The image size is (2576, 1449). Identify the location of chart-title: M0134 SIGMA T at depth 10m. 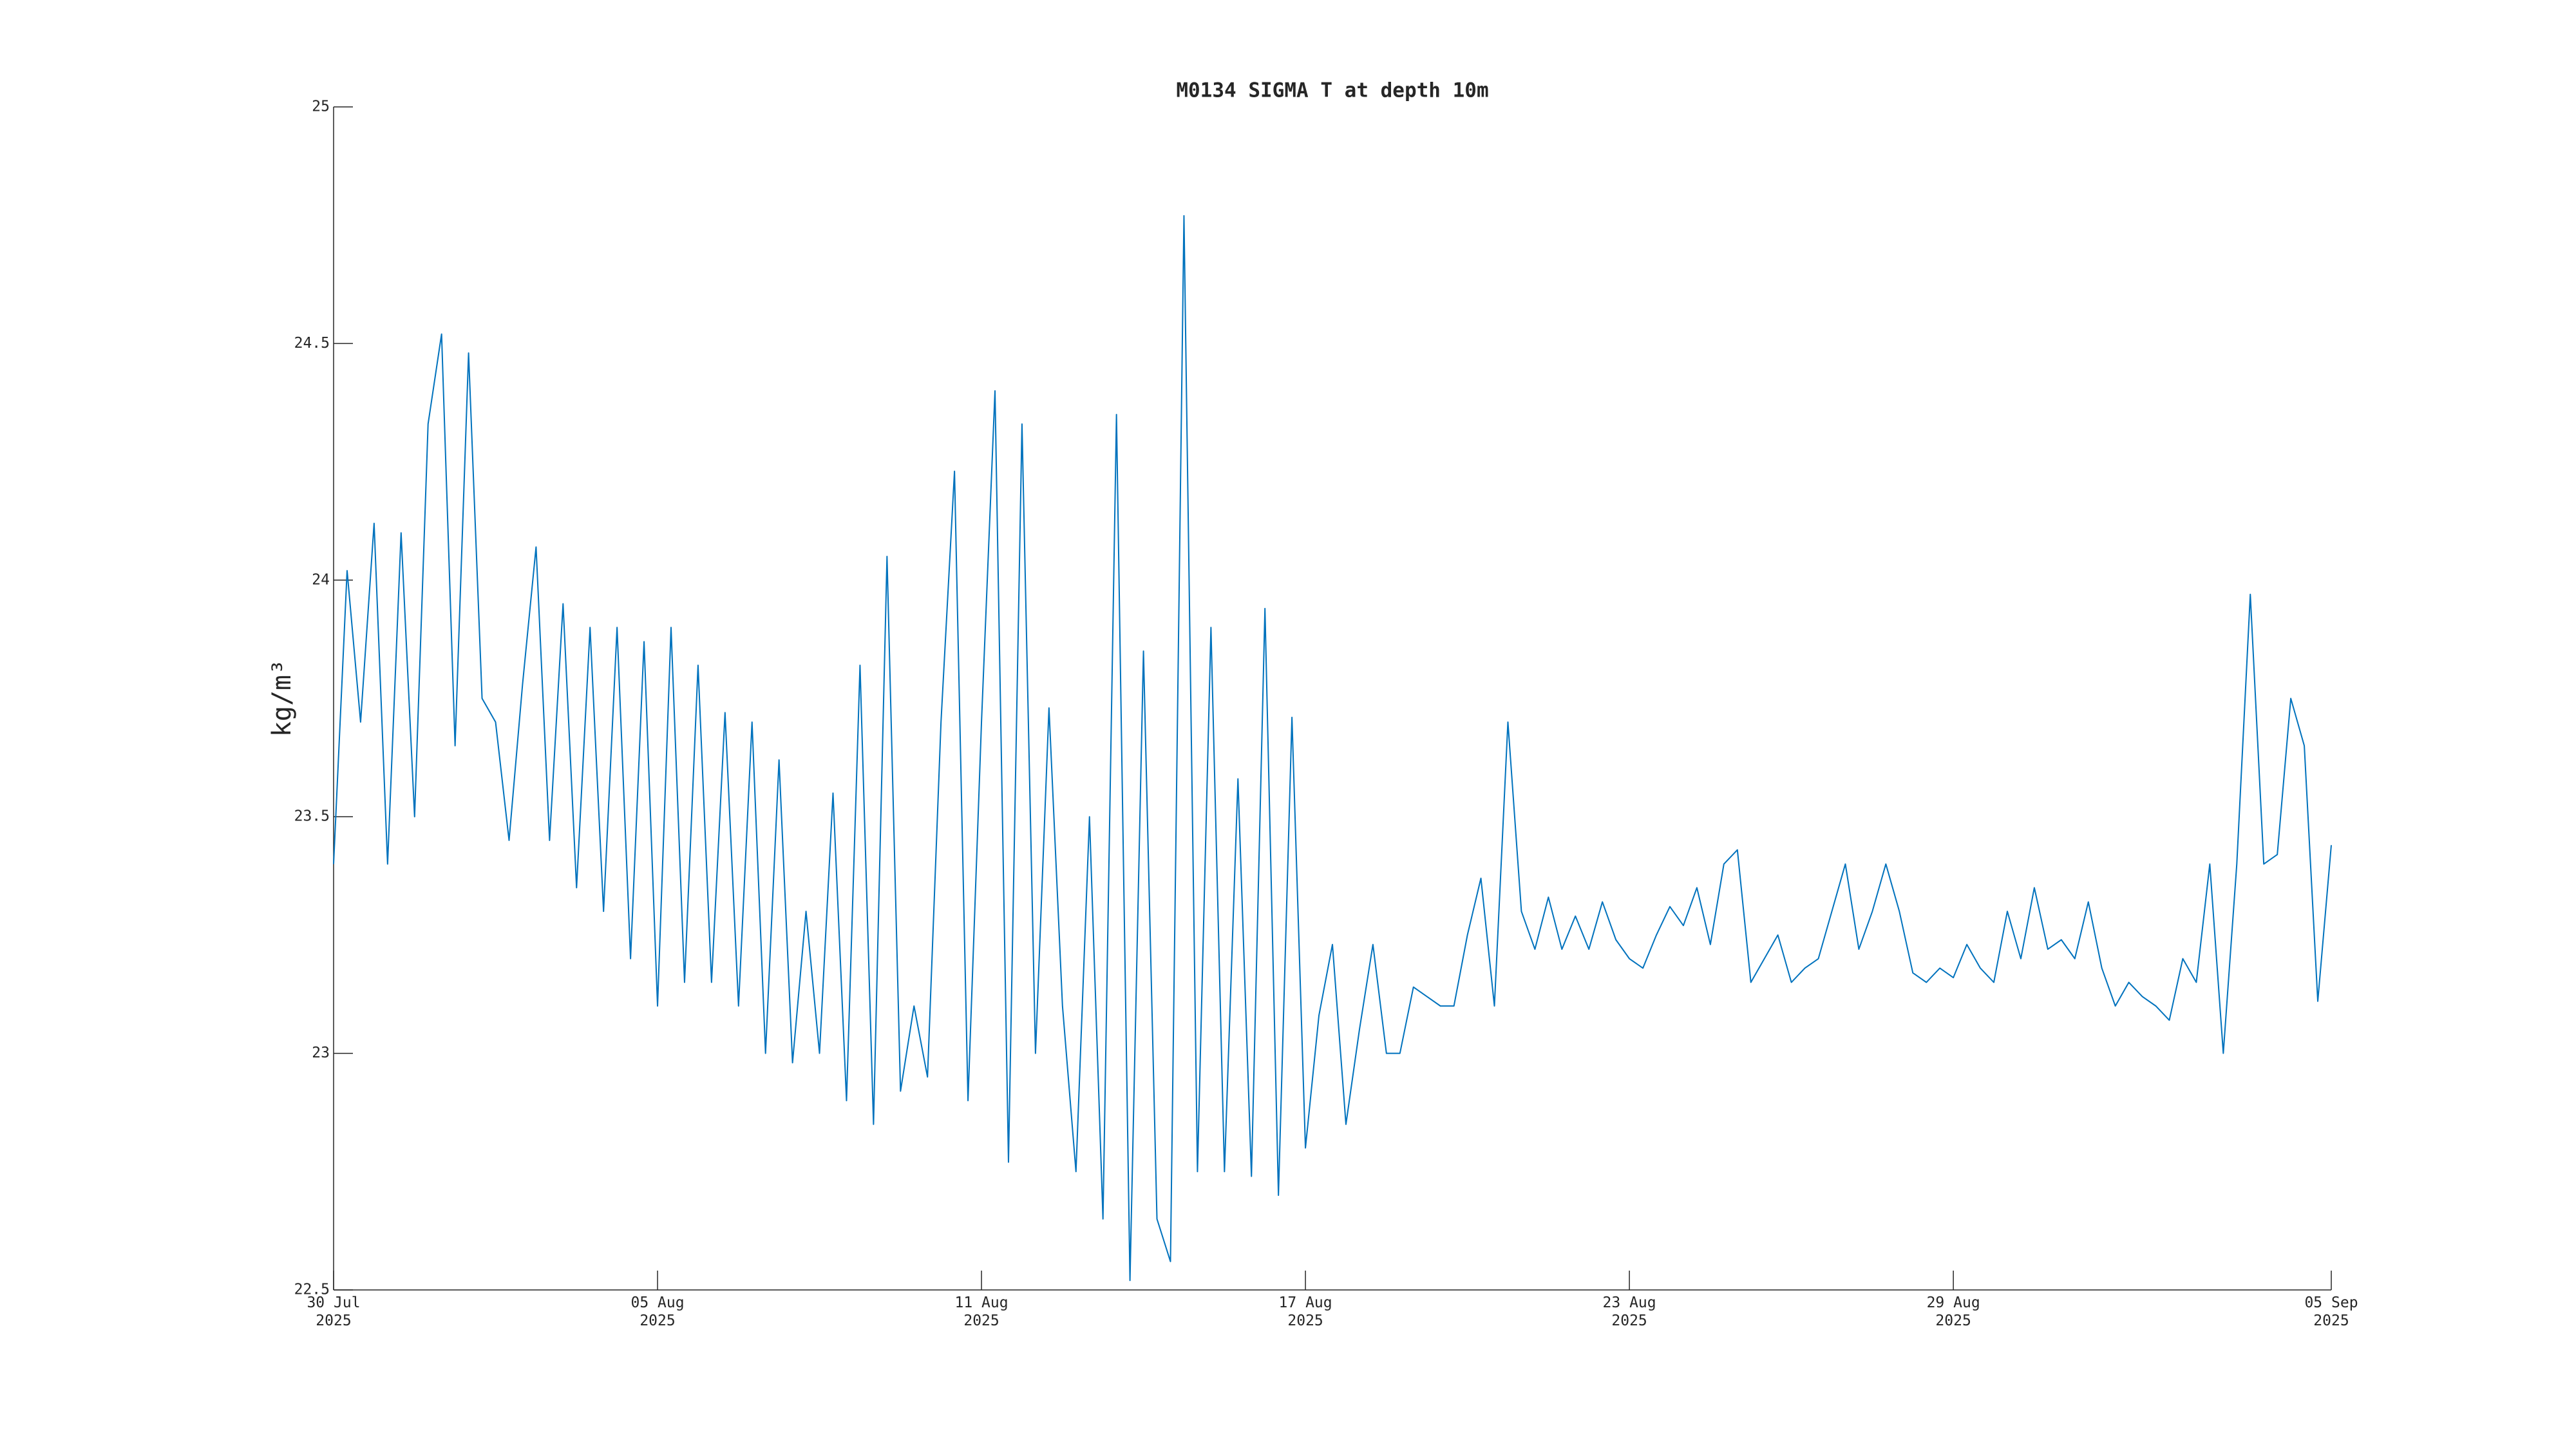
(1332, 91).